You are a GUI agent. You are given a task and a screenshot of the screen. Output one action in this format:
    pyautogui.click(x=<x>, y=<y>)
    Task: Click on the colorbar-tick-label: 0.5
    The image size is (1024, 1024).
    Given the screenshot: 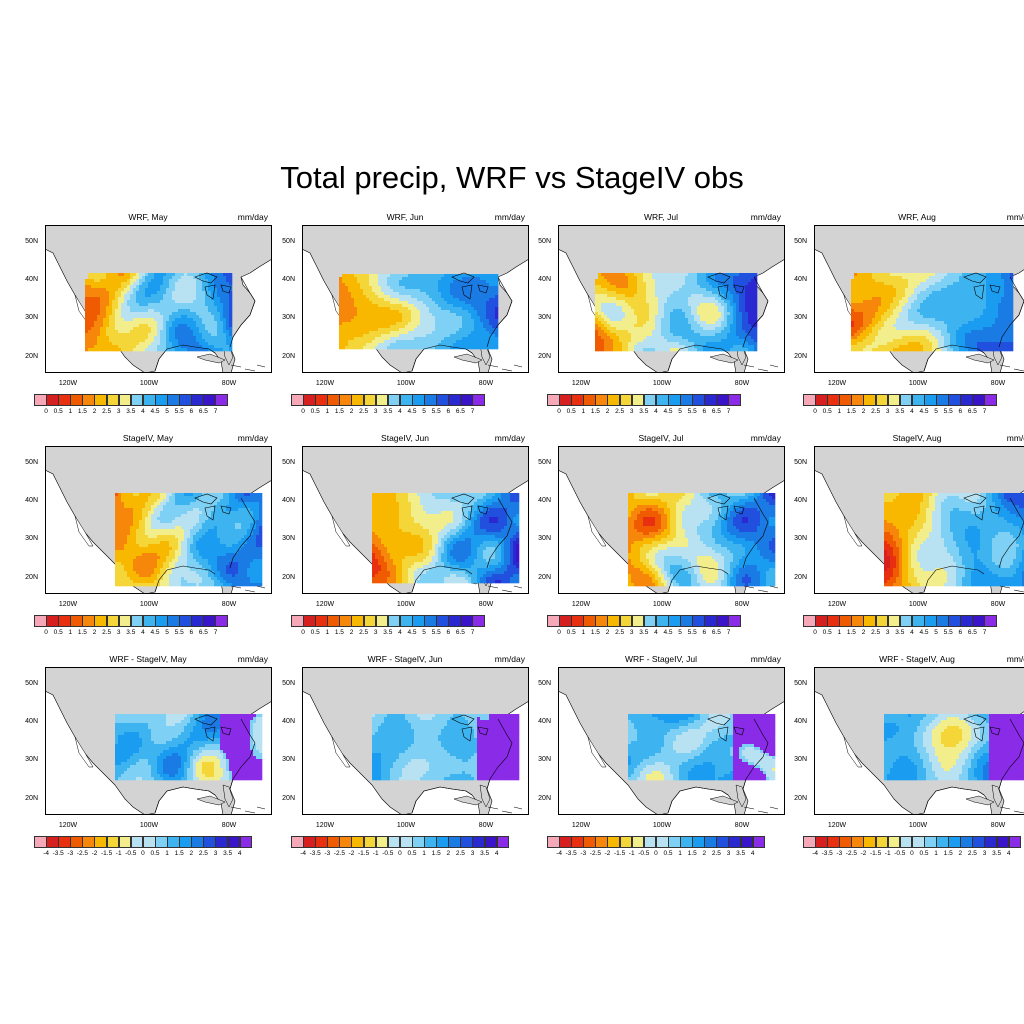 What is the action you would take?
    pyautogui.click(x=412, y=853)
    